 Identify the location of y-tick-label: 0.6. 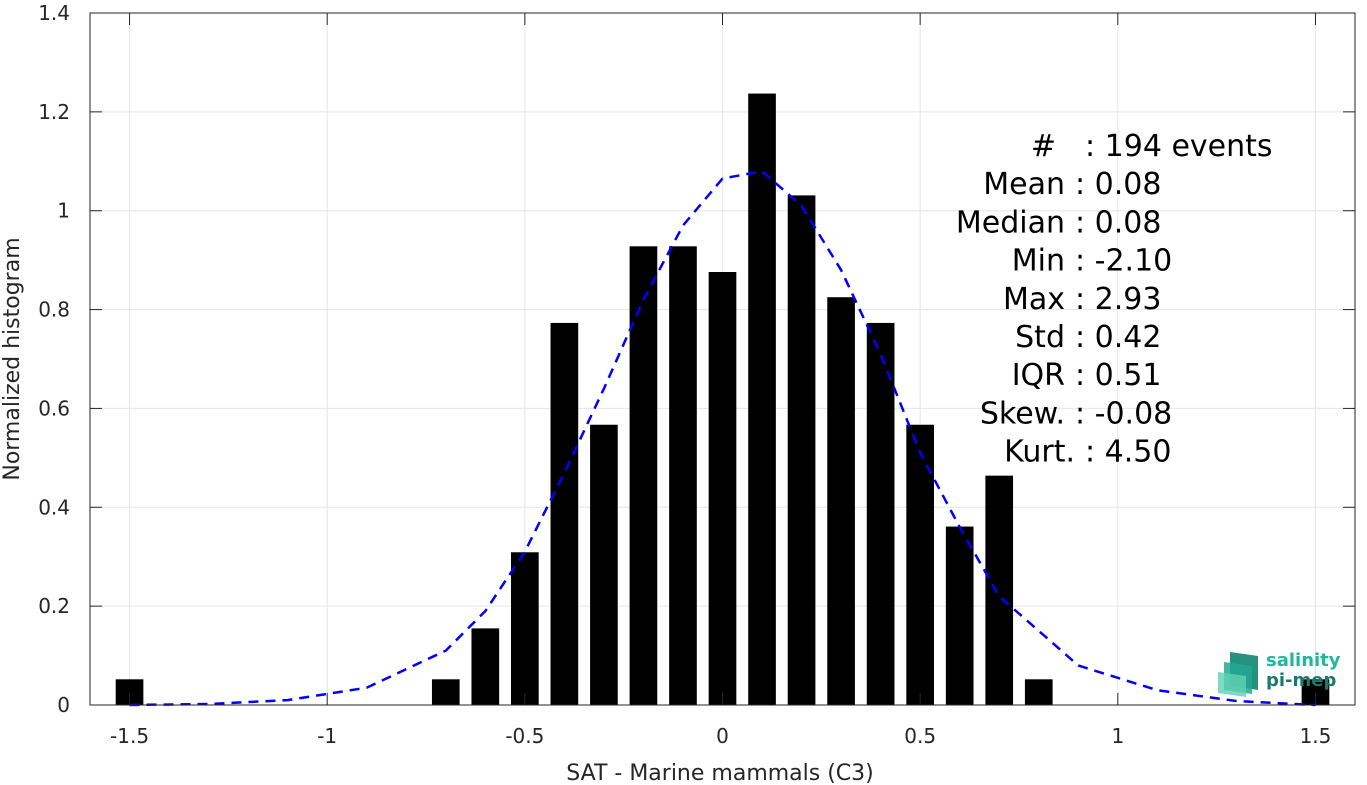
(54, 408).